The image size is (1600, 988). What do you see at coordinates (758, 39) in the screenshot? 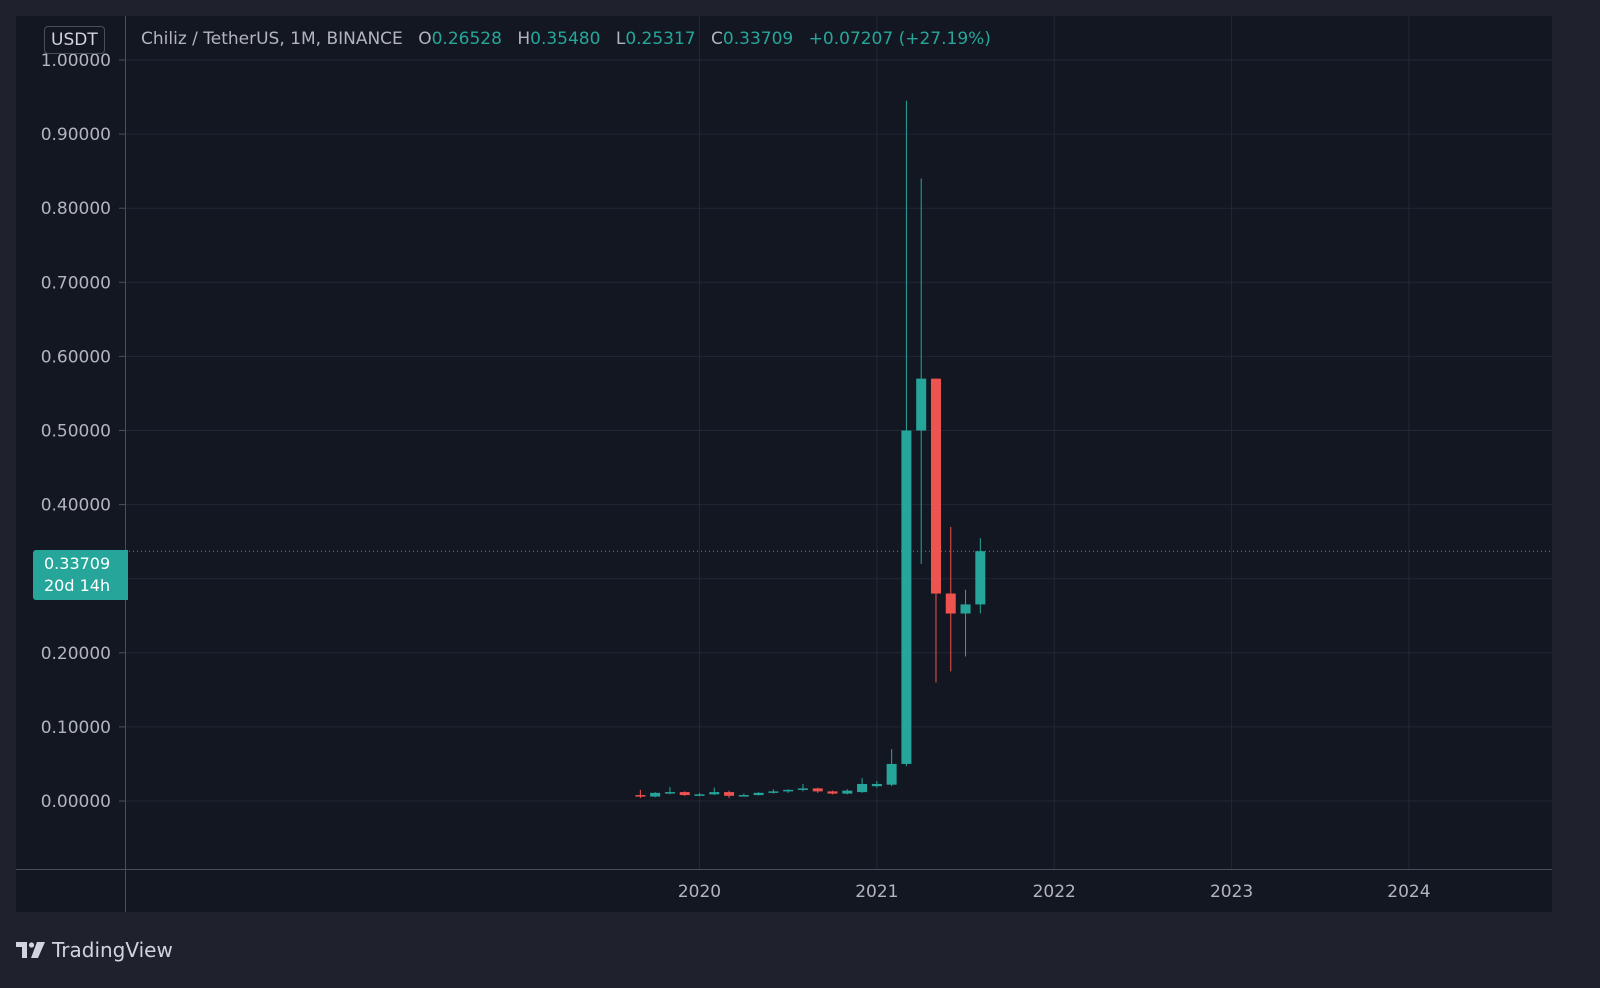
I see `close-value: 0.33709` at bounding box center [758, 39].